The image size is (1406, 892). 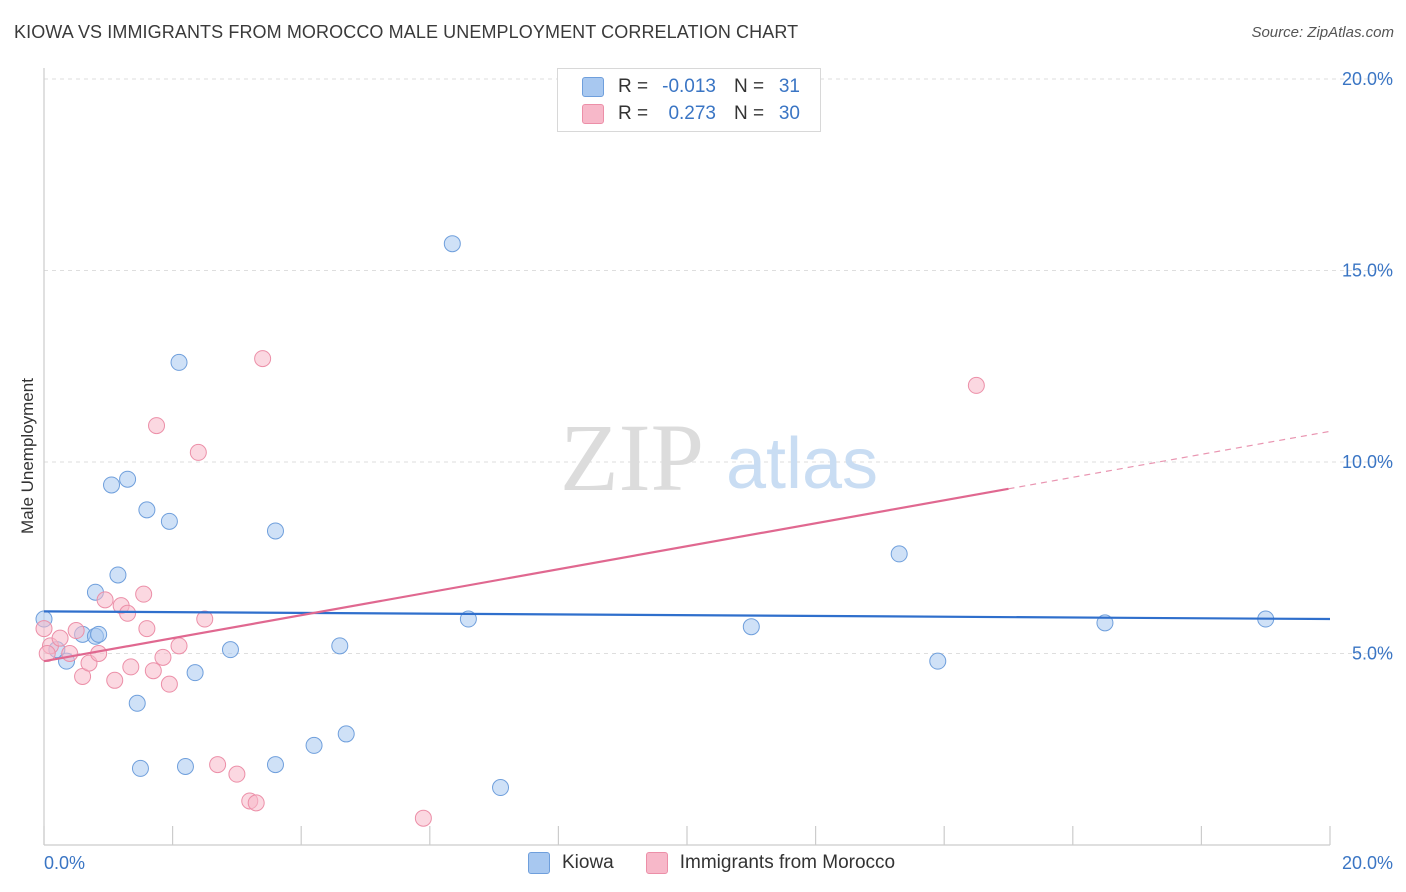 I want to click on y-tick-label: 20.0%, so click(x=1367, y=79).